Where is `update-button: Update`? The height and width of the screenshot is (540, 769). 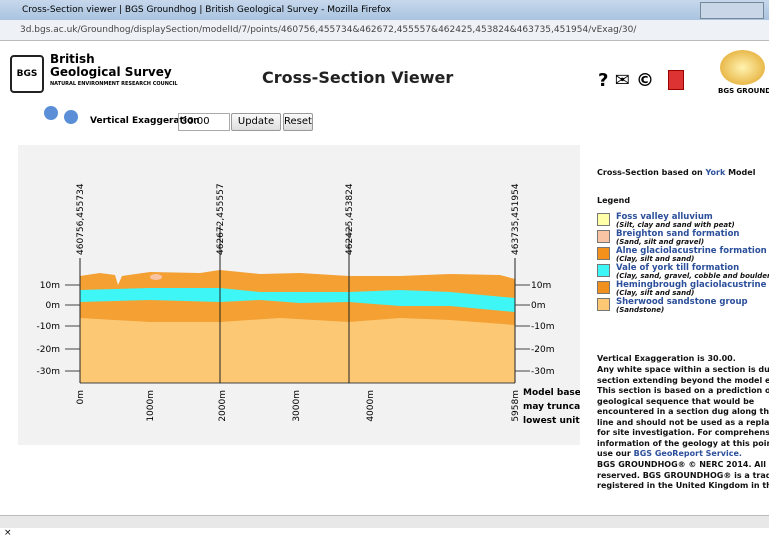 update-button: Update is located at coordinates (256, 122).